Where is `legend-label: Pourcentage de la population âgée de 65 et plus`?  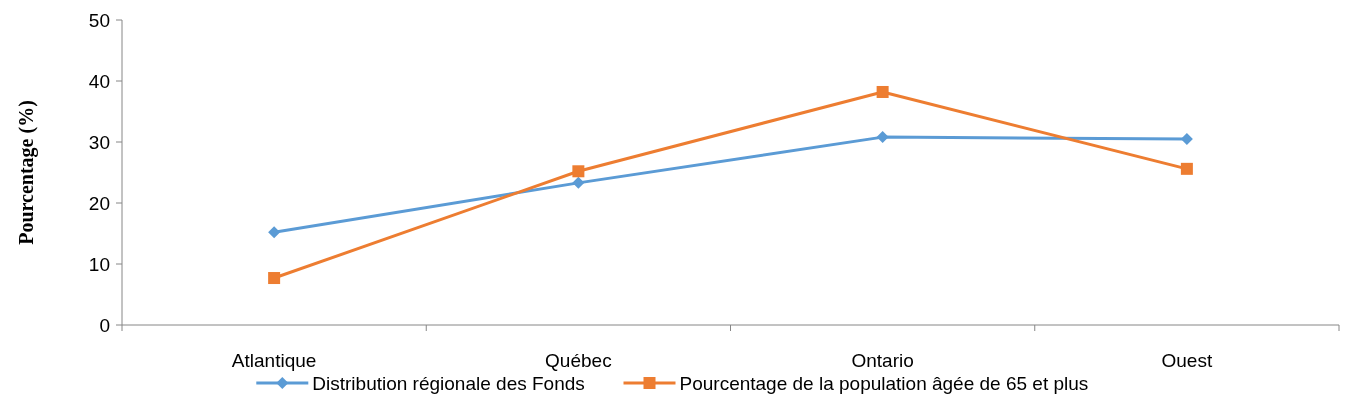 legend-label: Pourcentage de la population âgée de 65 et plus is located at coordinates (884, 383).